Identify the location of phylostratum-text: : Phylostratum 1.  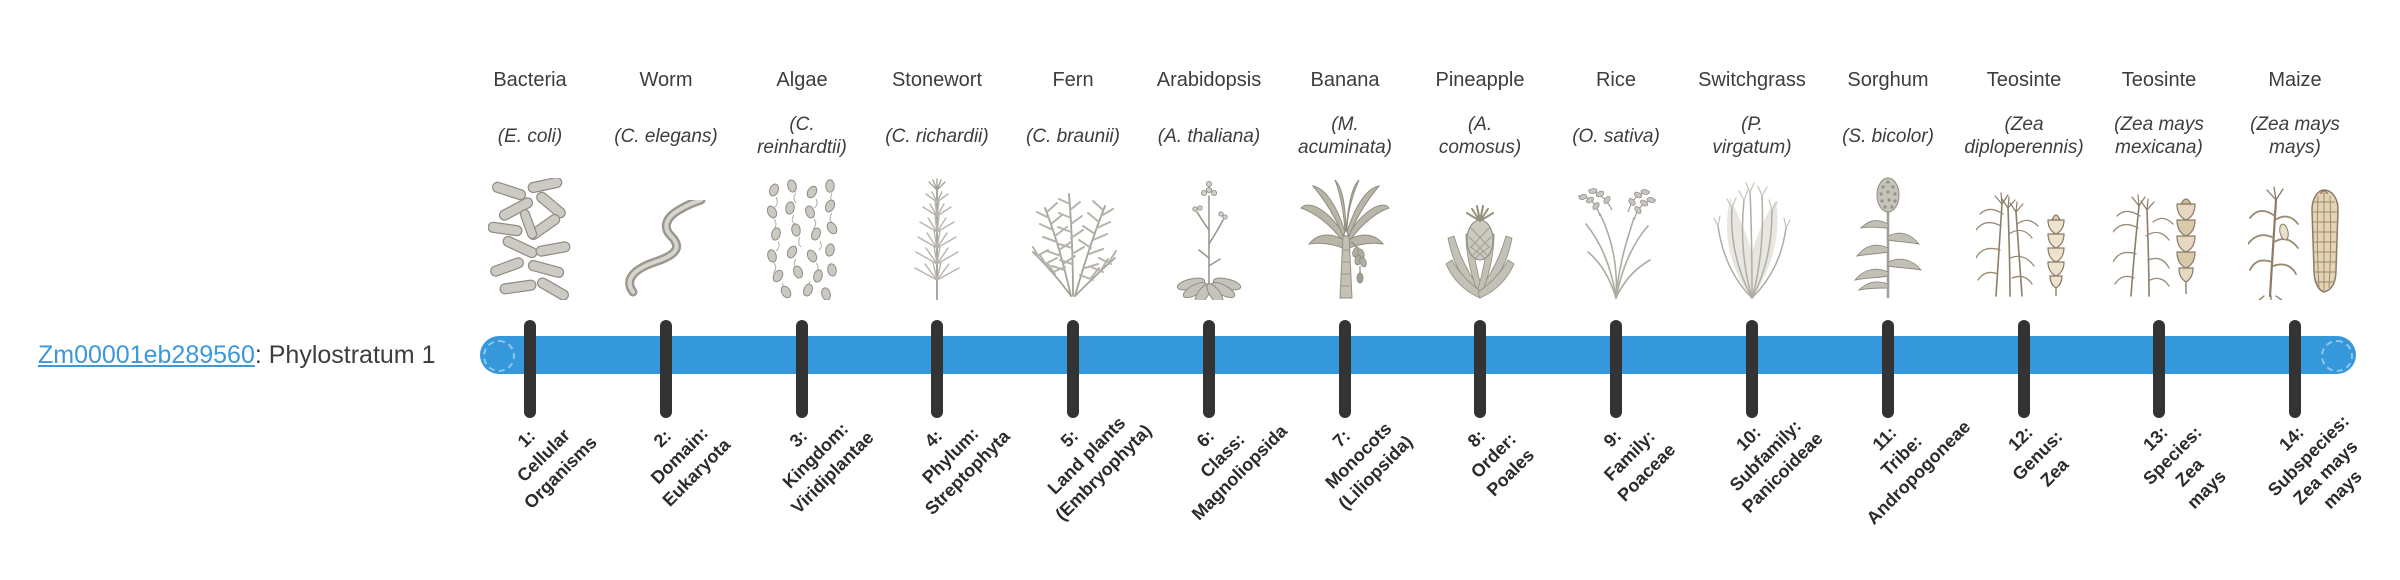
(345, 355).